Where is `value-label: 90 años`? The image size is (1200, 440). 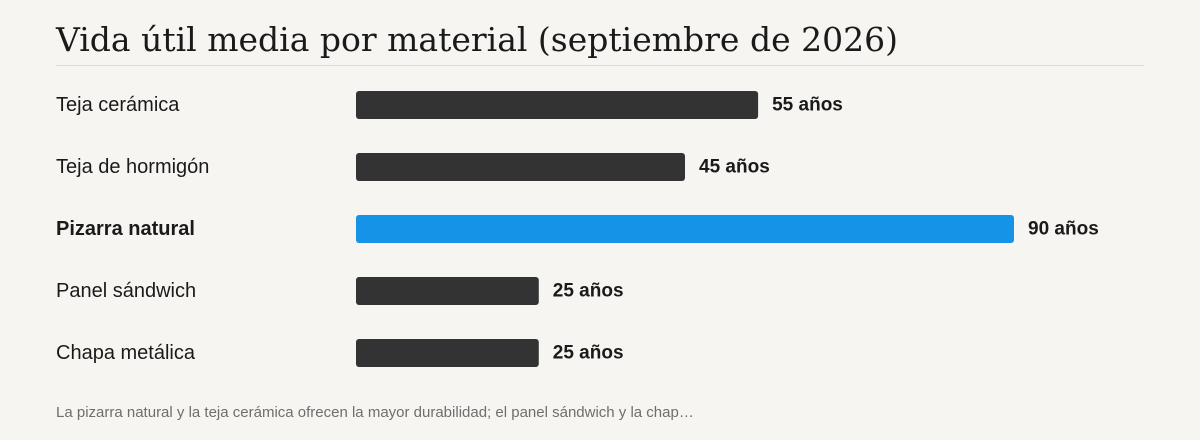 value-label: 90 años is located at coordinates (1063, 229).